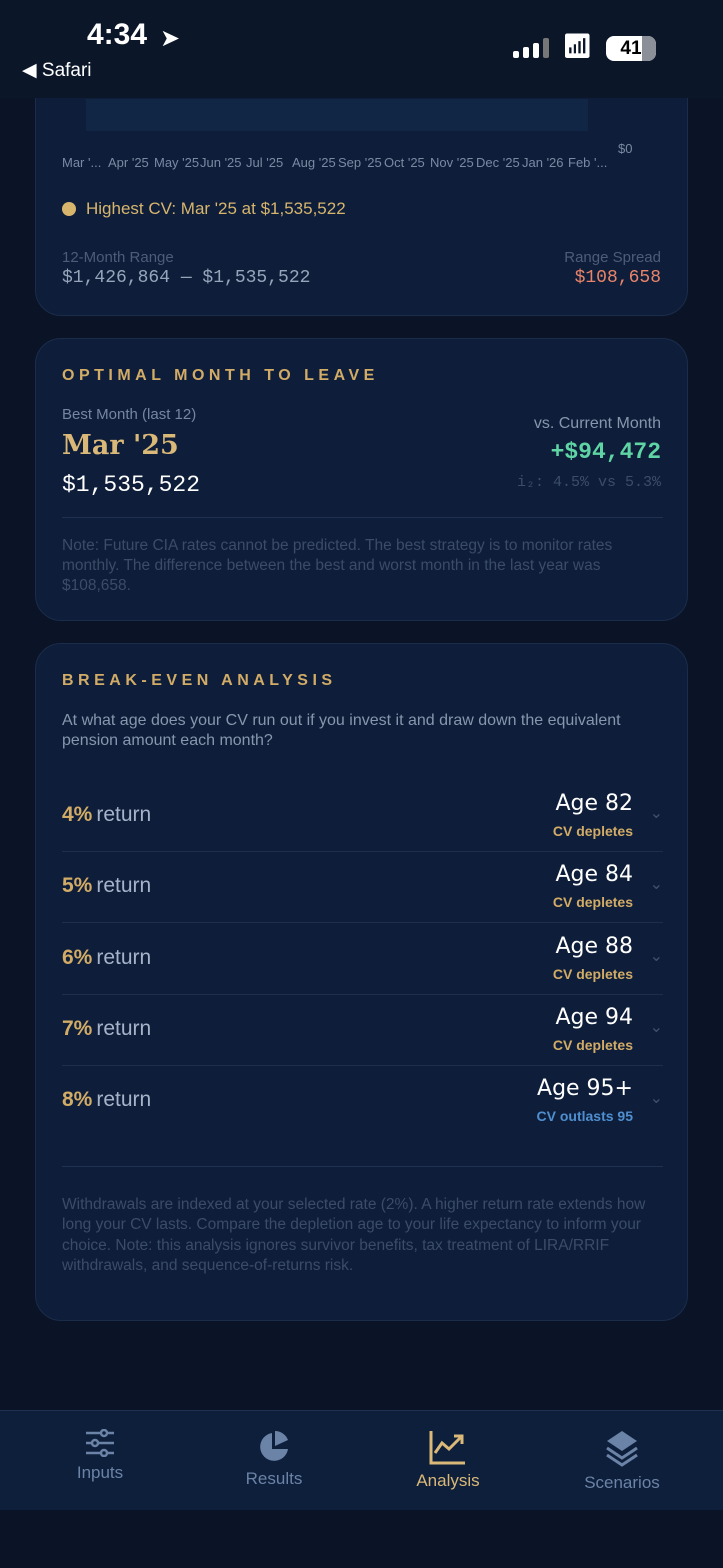 The height and width of the screenshot is (1568, 723). Describe the element at coordinates (498, 162) in the screenshot. I see `x-tick: Dec '25` at that location.